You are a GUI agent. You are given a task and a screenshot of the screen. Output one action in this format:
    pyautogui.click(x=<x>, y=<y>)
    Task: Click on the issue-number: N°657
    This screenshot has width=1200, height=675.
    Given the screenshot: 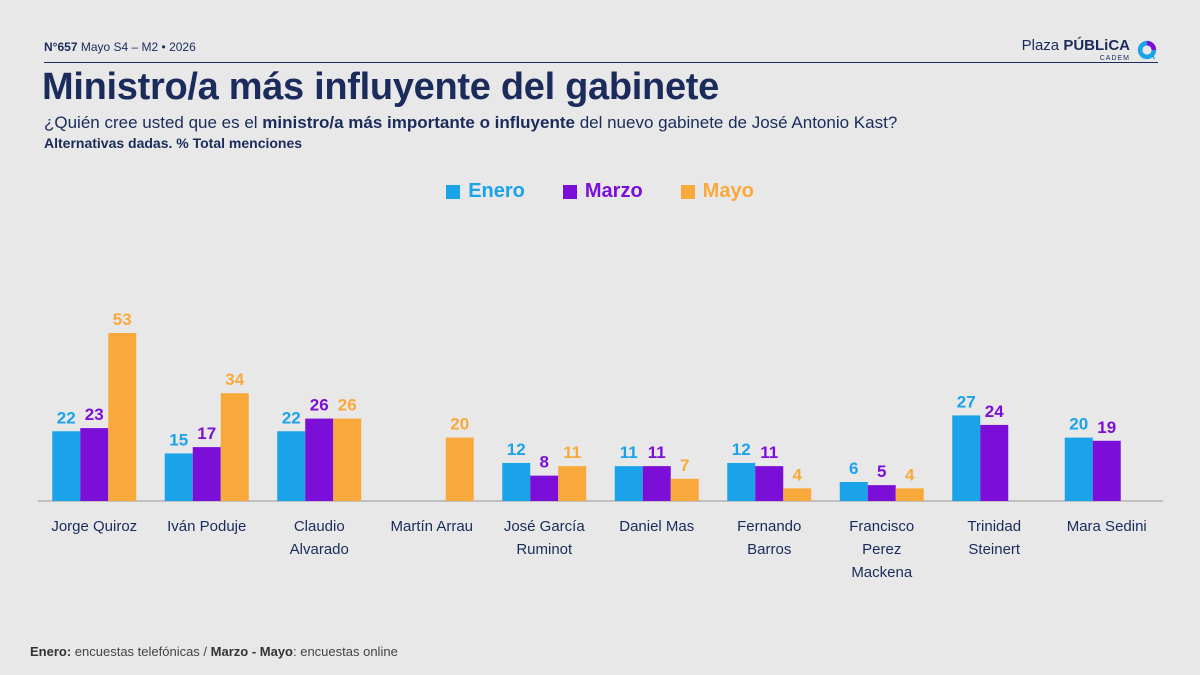 What is the action you would take?
    pyautogui.click(x=61, y=47)
    